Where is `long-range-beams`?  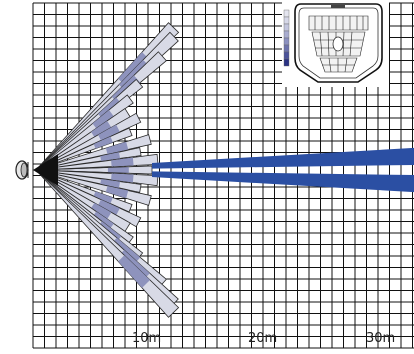 long-range-beams is located at coordinates (223, 170).